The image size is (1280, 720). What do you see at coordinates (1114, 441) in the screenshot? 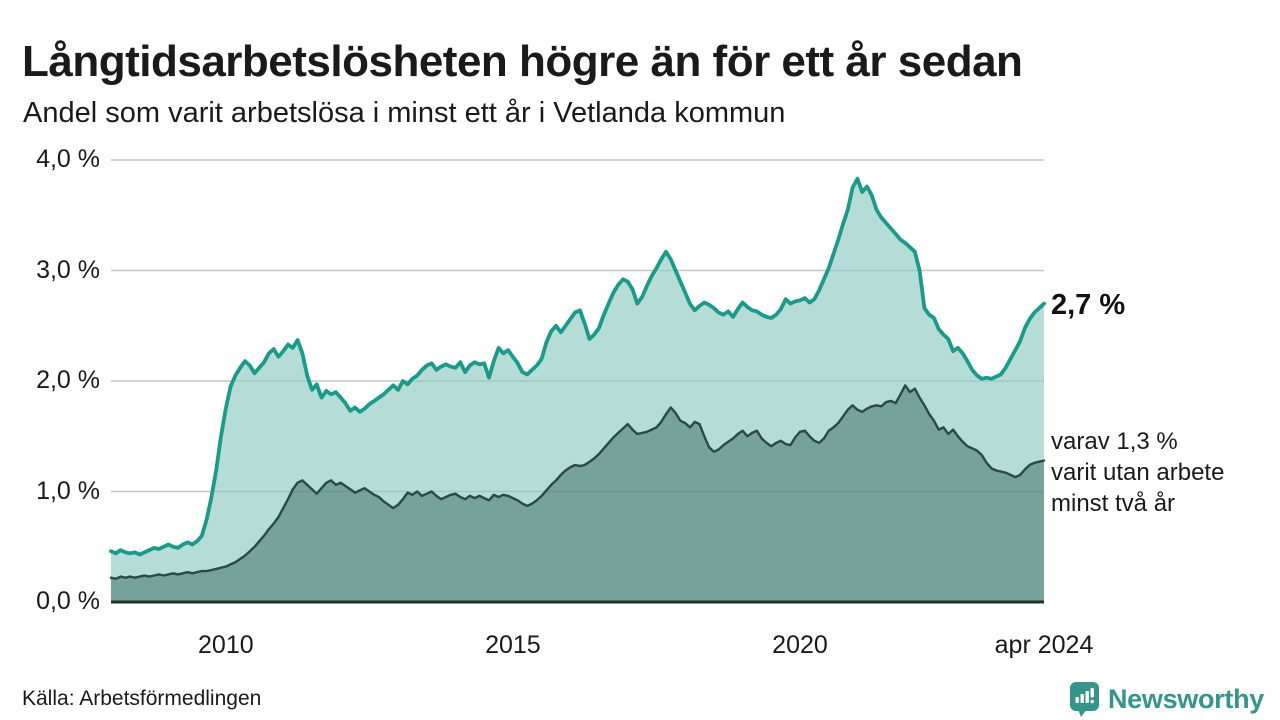
I see `note-line-1: varav 1,3 %` at bounding box center [1114, 441].